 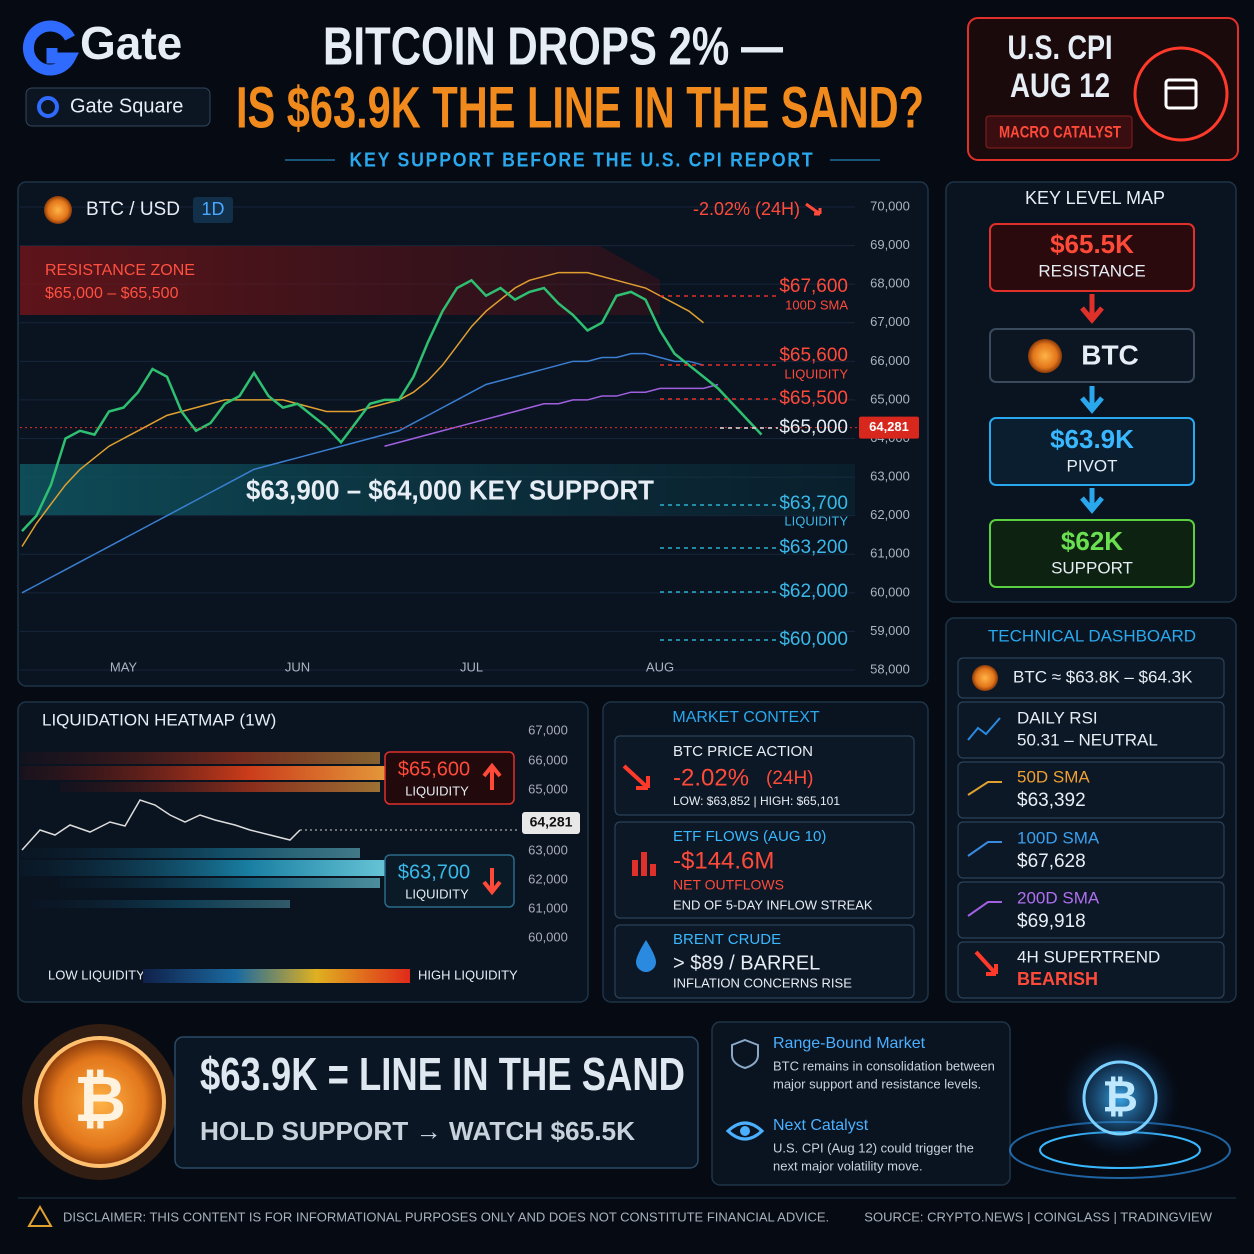 What do you see at coordinates (849, 1043) in the screenshot?
I see `note-title: Range-Bound Market` at bounding box center [849, 1043].